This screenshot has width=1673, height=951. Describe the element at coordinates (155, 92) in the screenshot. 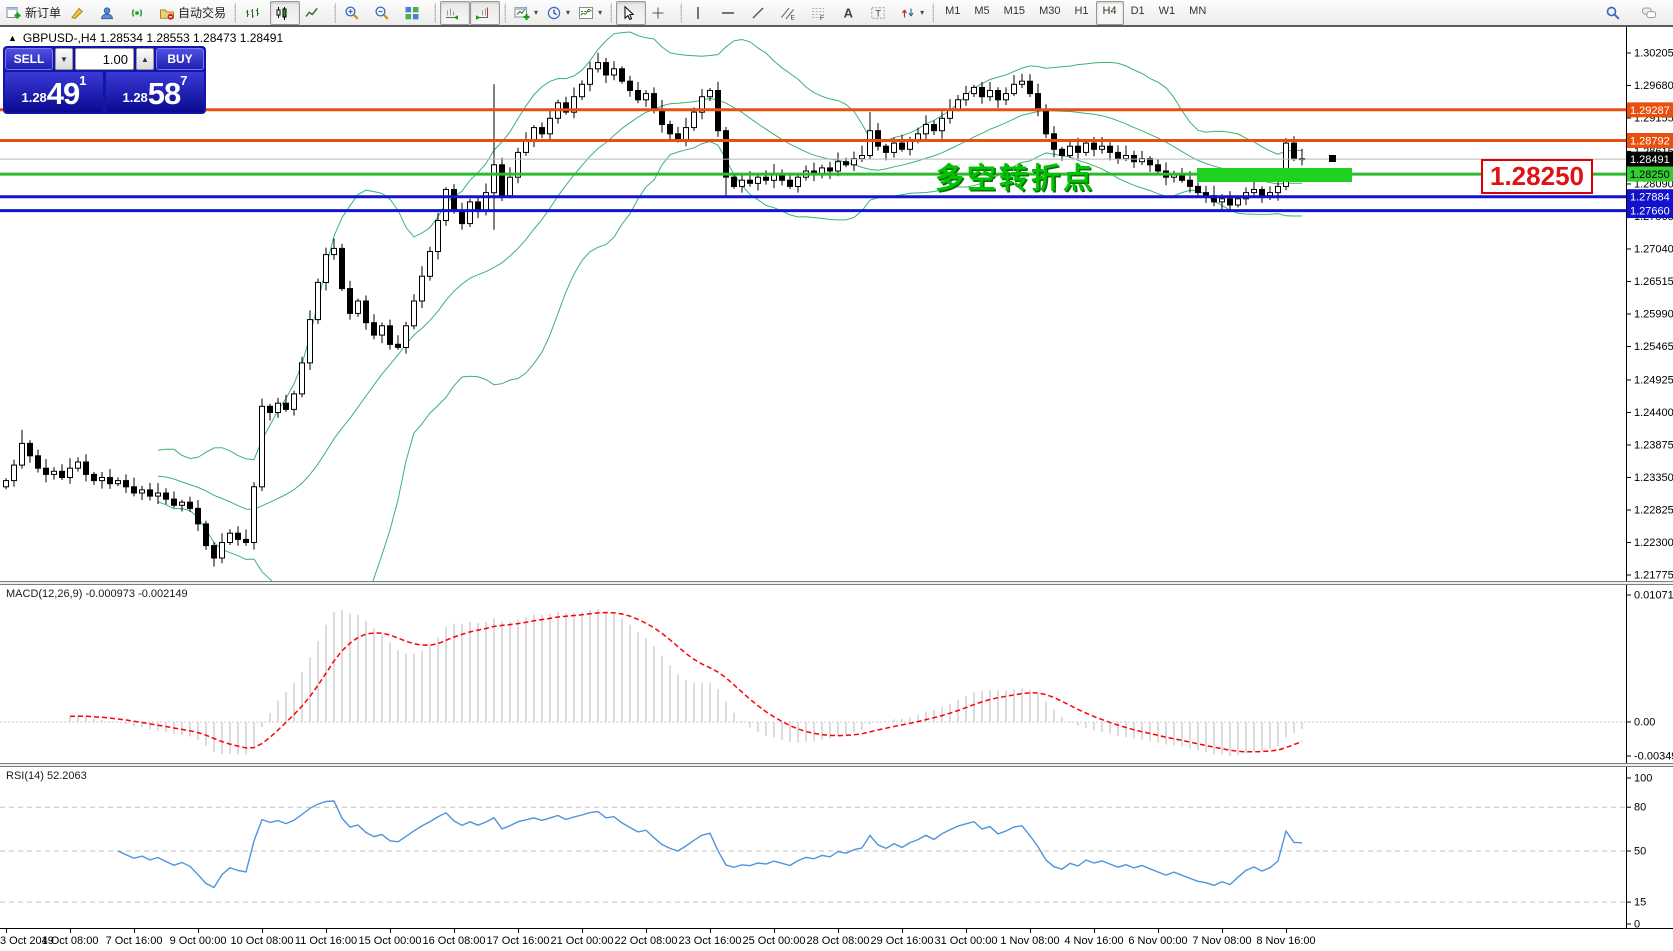

I see `buy-price: 1.28 58 7` at that location.